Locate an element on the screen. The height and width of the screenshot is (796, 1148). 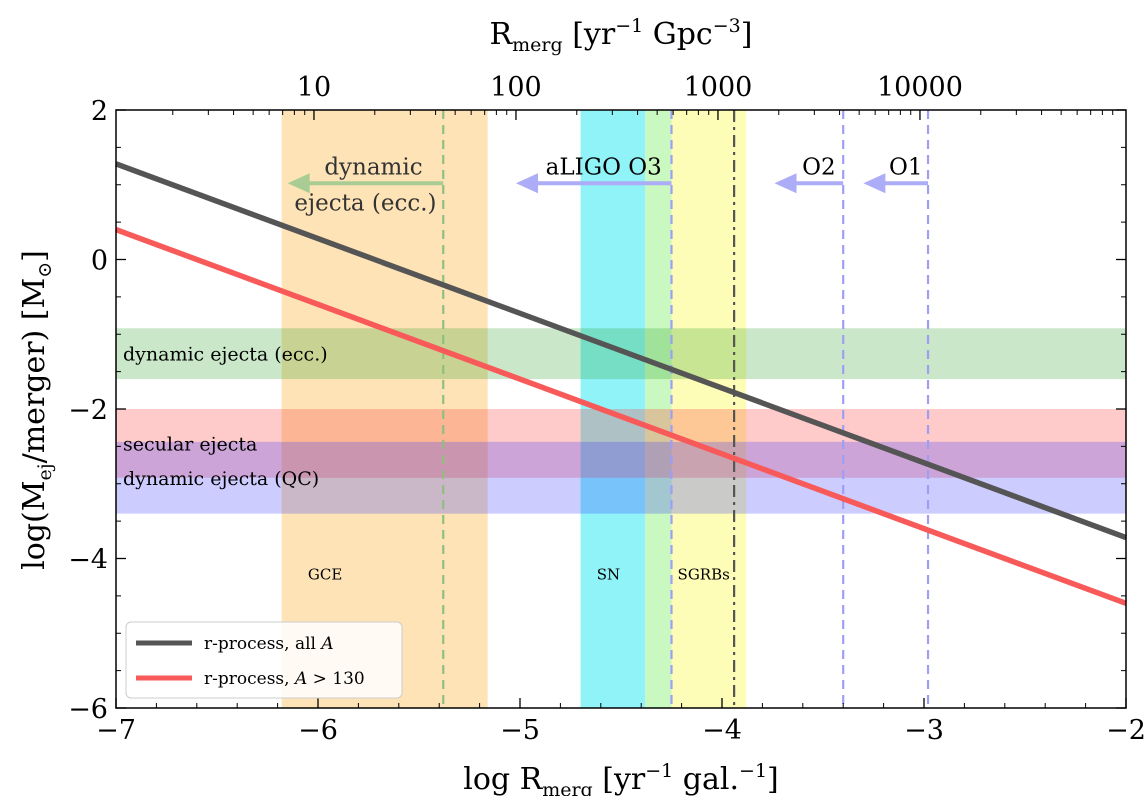
hband-secular-ejecta is located at coordinates (621, 443).